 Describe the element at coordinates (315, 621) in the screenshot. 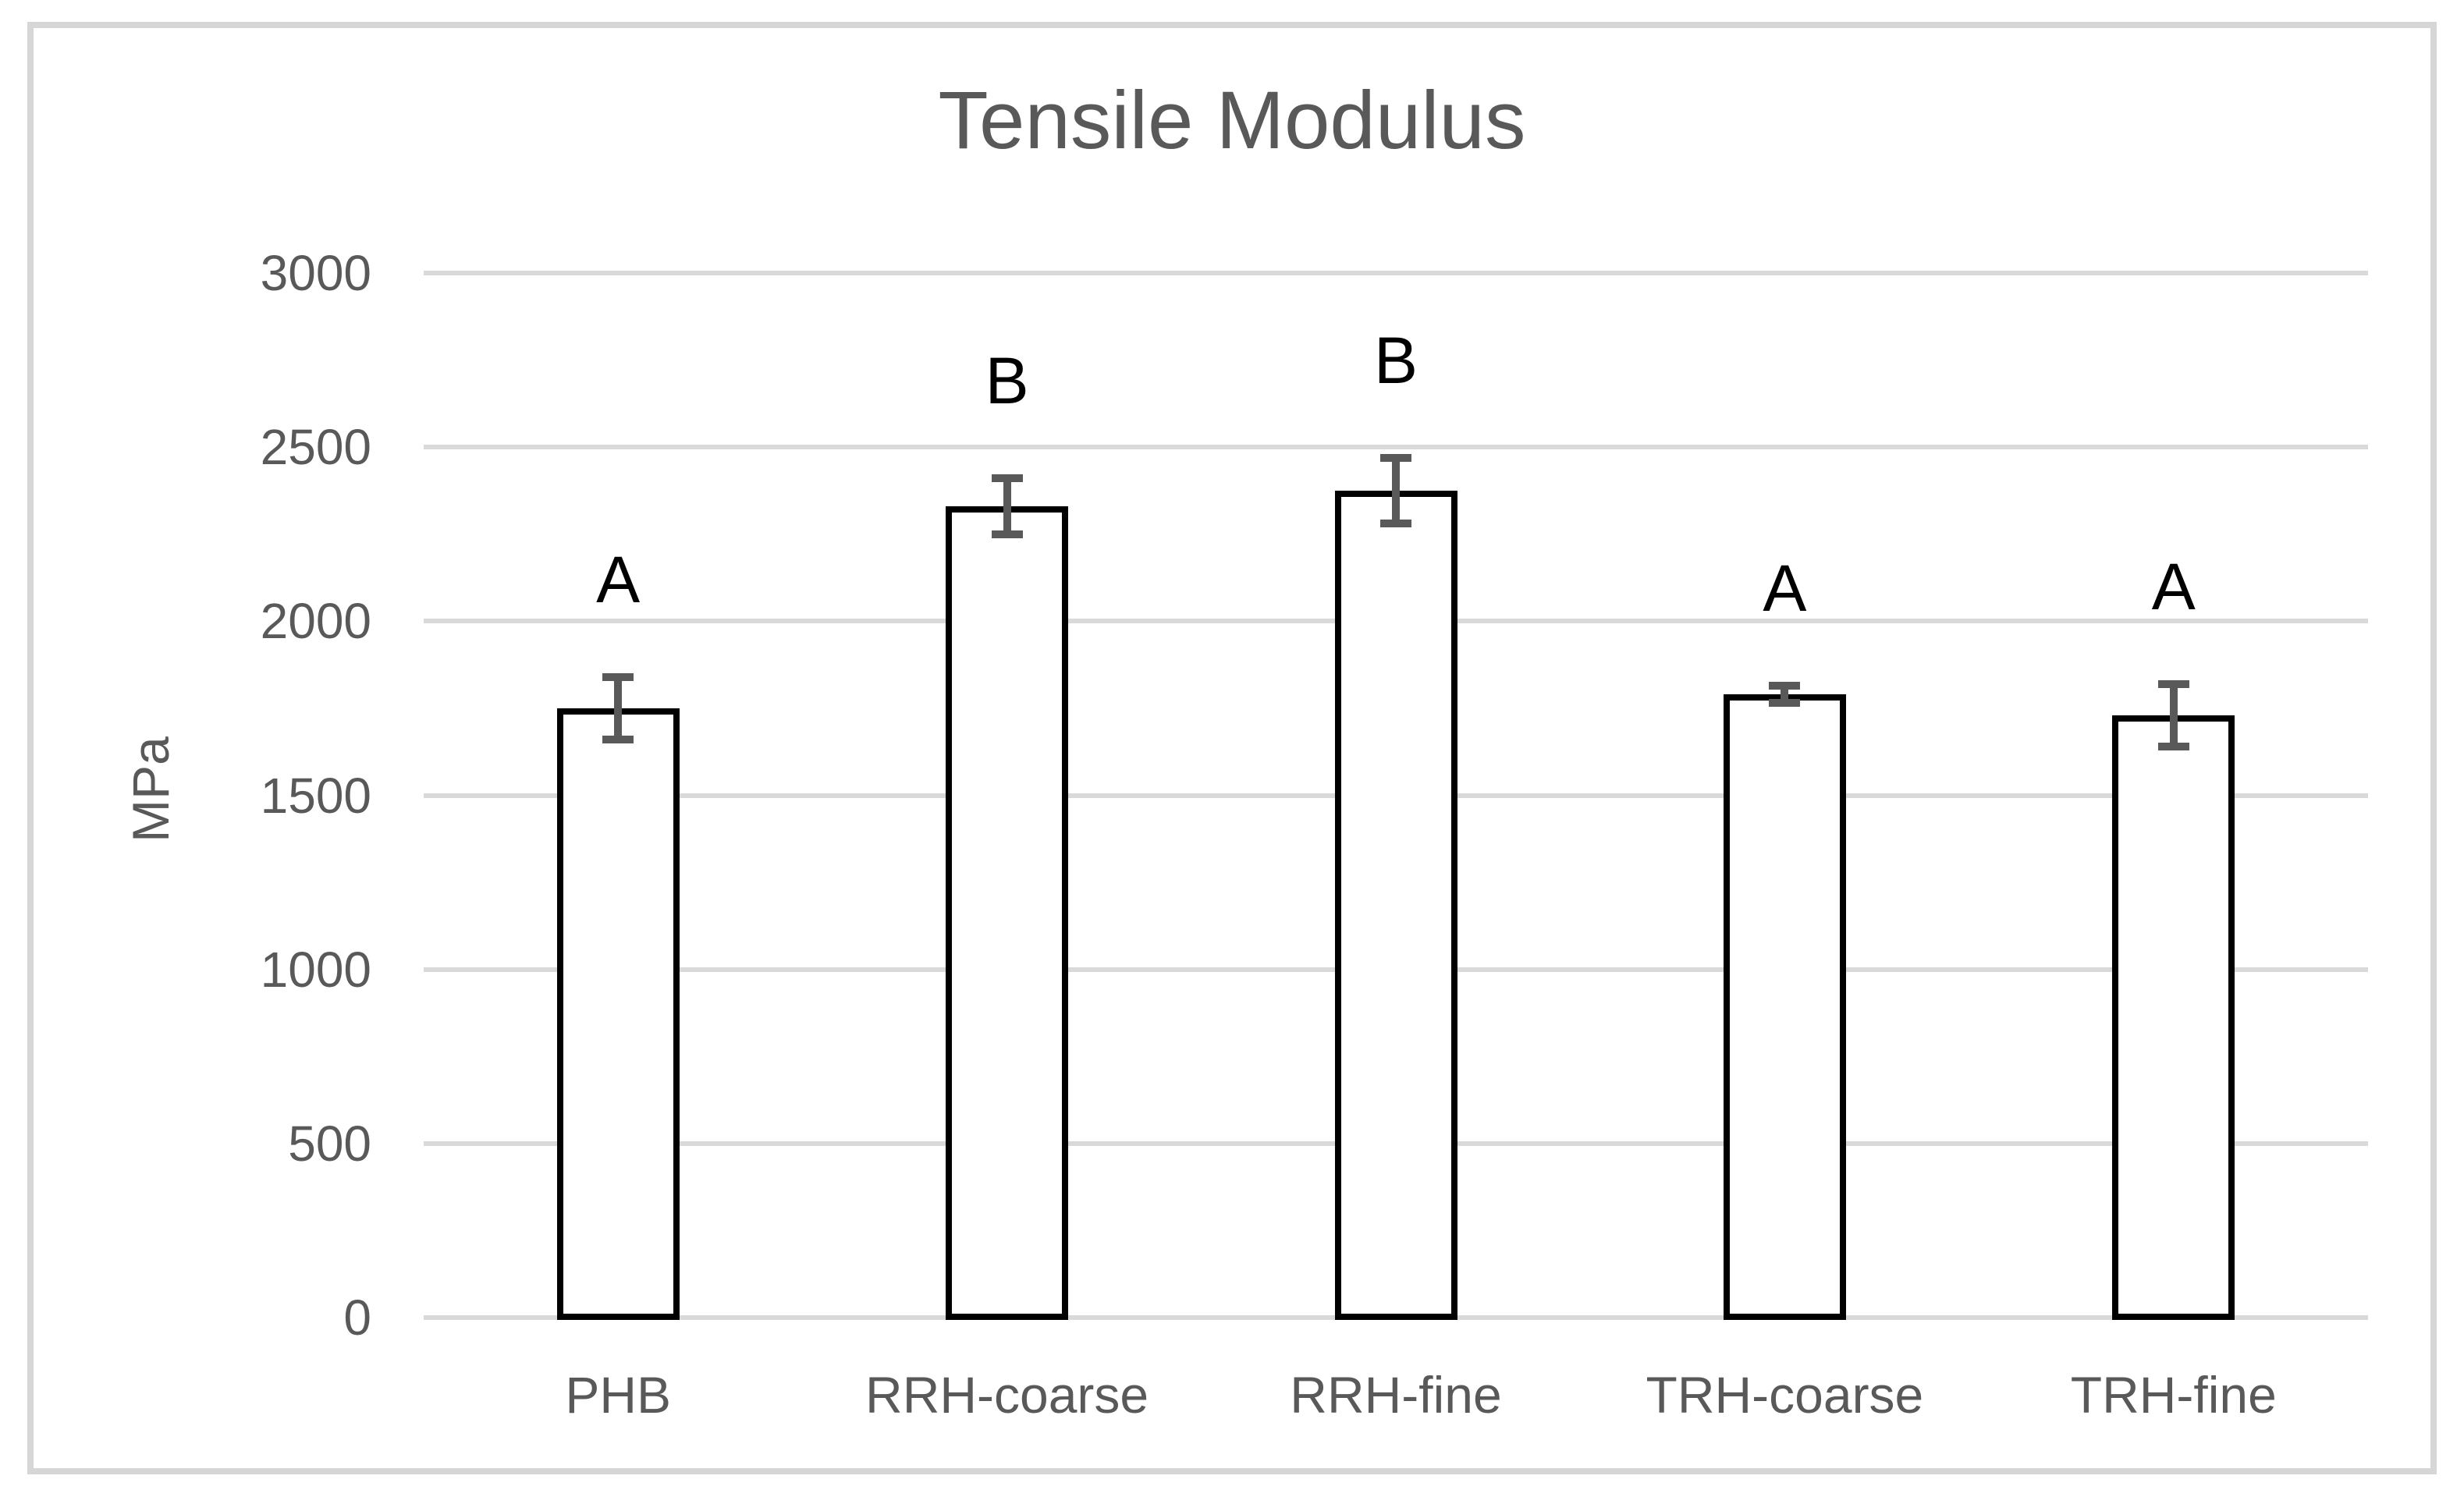

I see `y-tick-label: 2000` at that location.